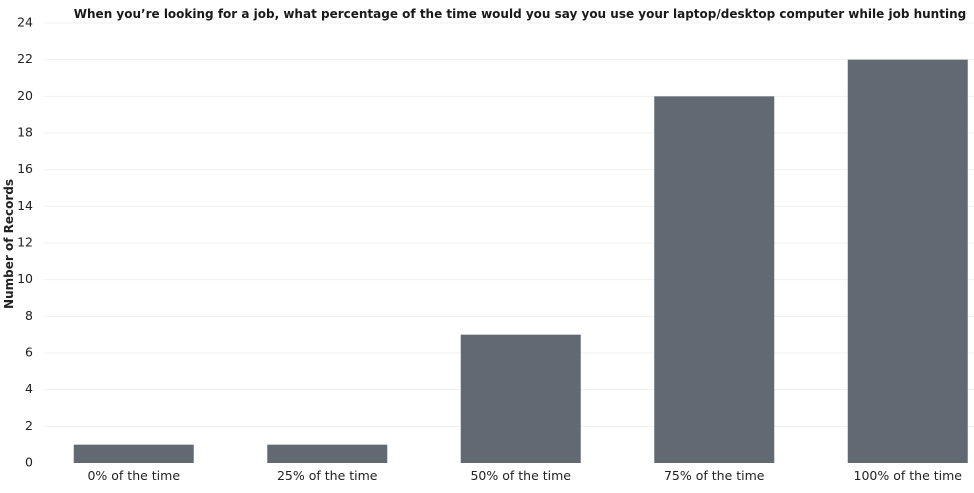  Describe the element at coordinates (25, 168) in the screenshot. I see `y-tick-label: 16` at that location.